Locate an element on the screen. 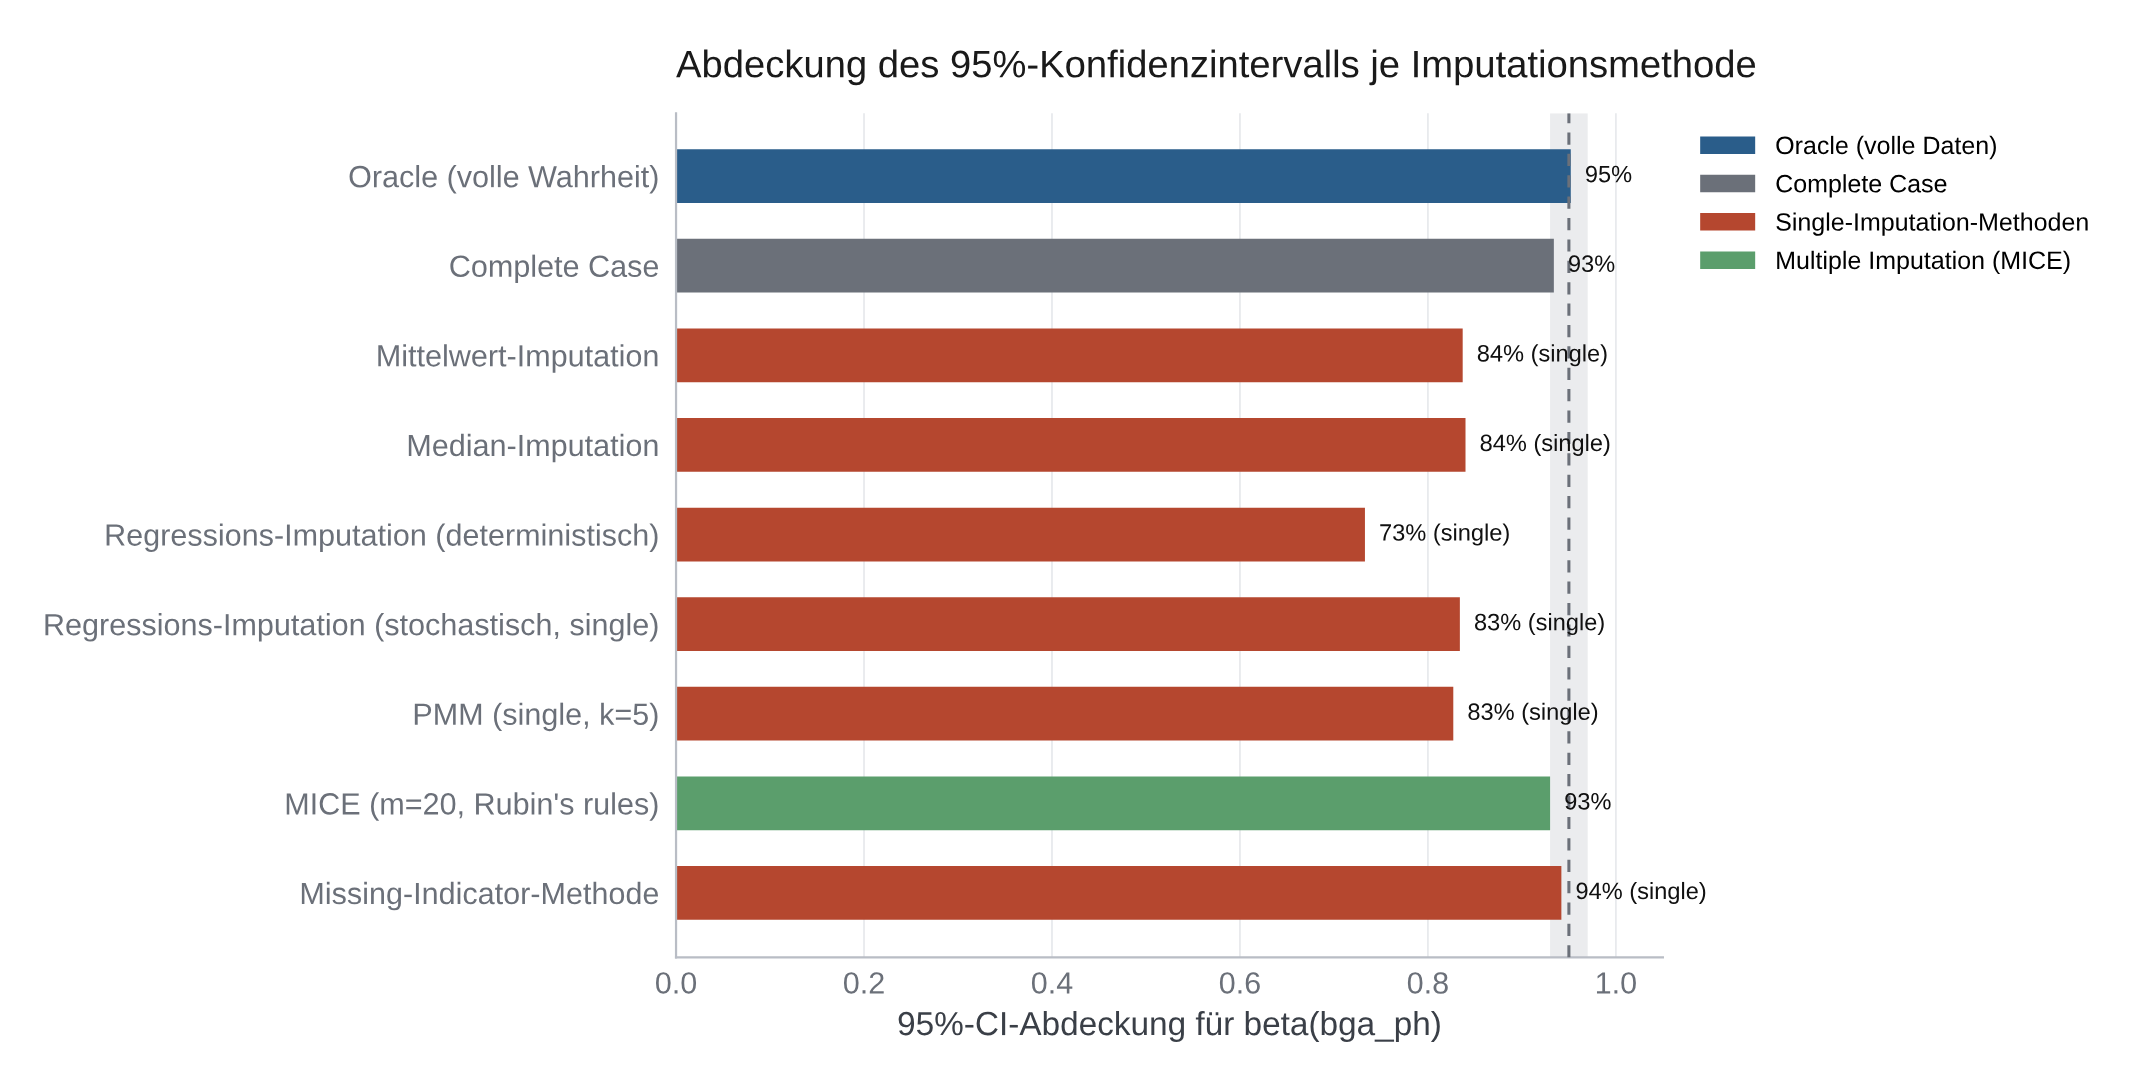 This screenshot has height=1090, width=2136. legend-label: Single-Imputation-Methoden is located at coordinates (1932, 224).